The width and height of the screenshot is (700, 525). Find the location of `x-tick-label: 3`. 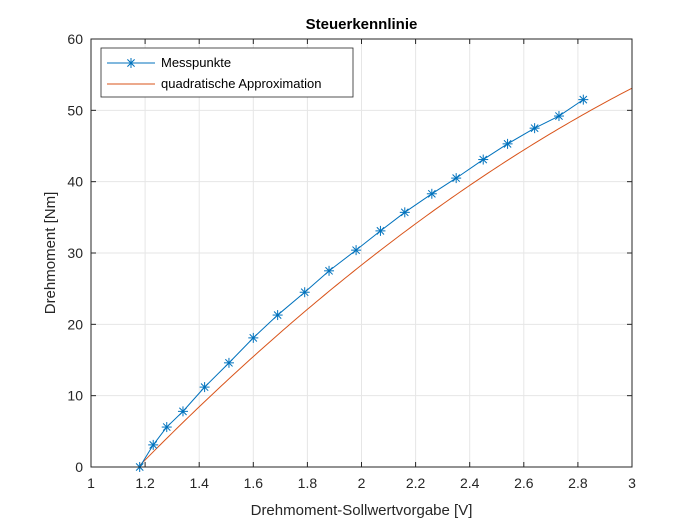

x-tick-label: 3 is located at coordinates (632, 483).